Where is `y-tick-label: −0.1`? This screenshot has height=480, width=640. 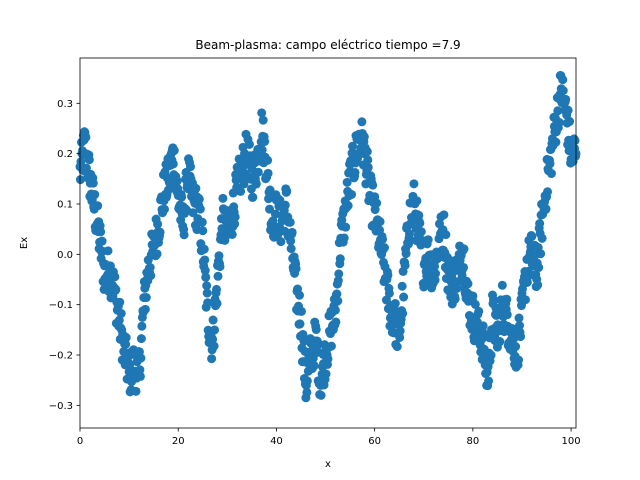
y-tick-label: −0.1 is located at coordinates (61, 305).